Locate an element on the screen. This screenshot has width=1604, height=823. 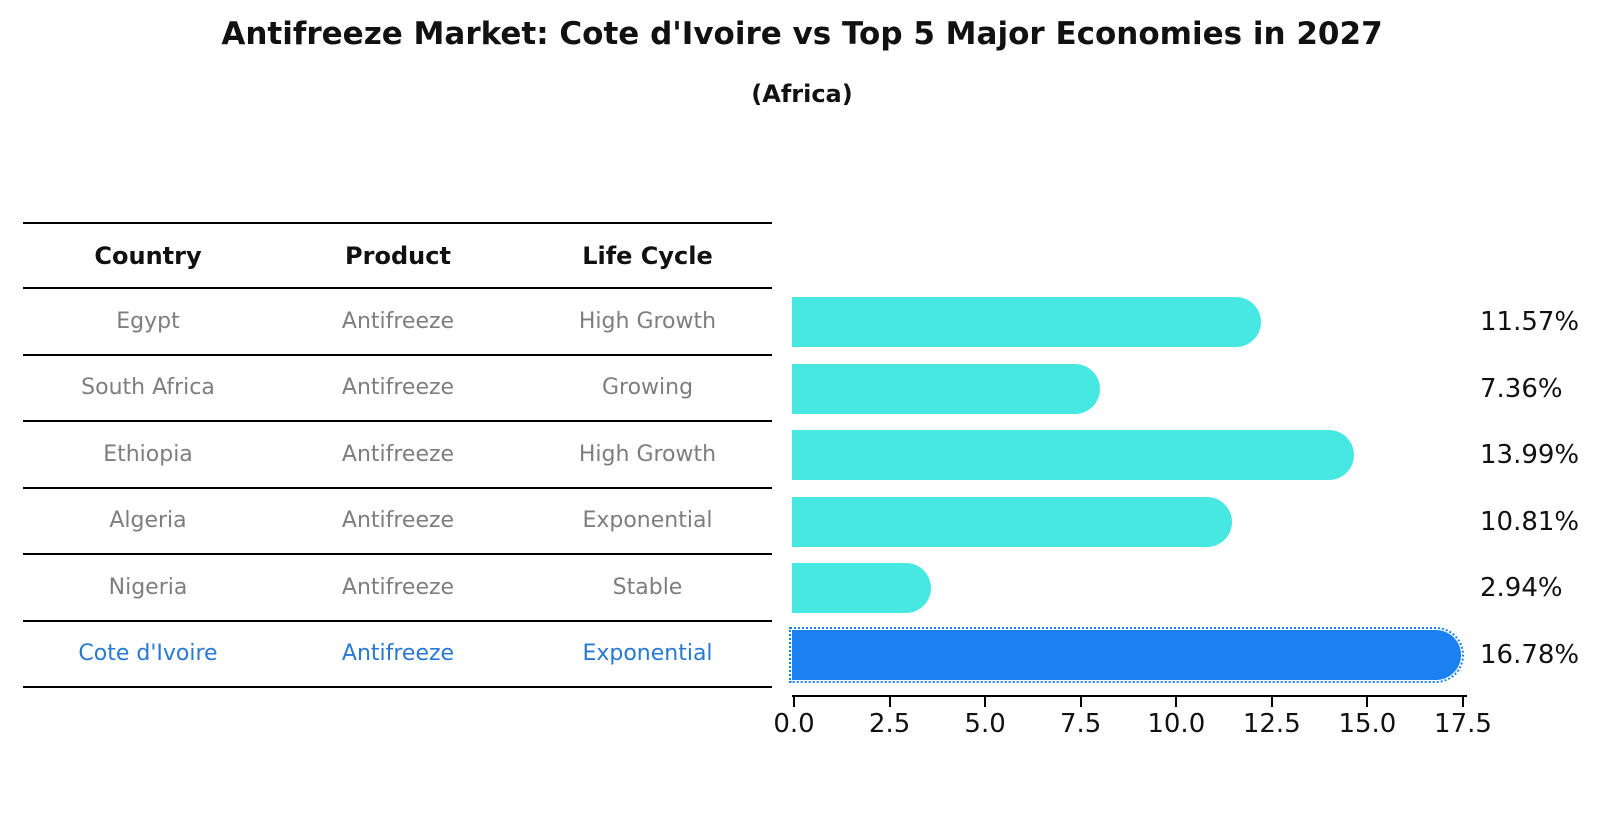
bar-cote-divoire is located at coordinates (1126, 654).